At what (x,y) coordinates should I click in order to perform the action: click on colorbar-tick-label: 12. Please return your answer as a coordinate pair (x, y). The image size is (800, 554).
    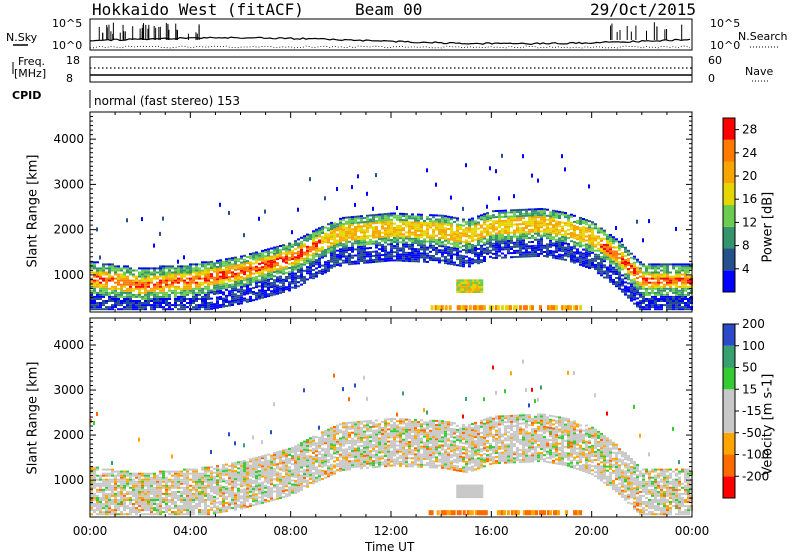
    Looking at the image, I should click on (749, 222).